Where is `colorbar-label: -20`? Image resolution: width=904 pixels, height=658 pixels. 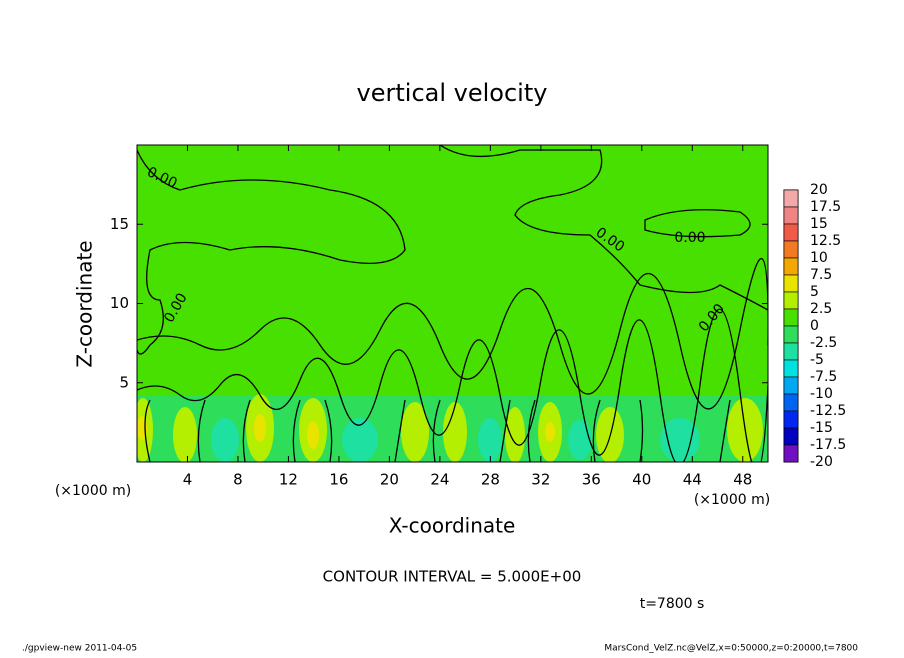 colorbar-label: -20 is located at coordinates (821, 462).